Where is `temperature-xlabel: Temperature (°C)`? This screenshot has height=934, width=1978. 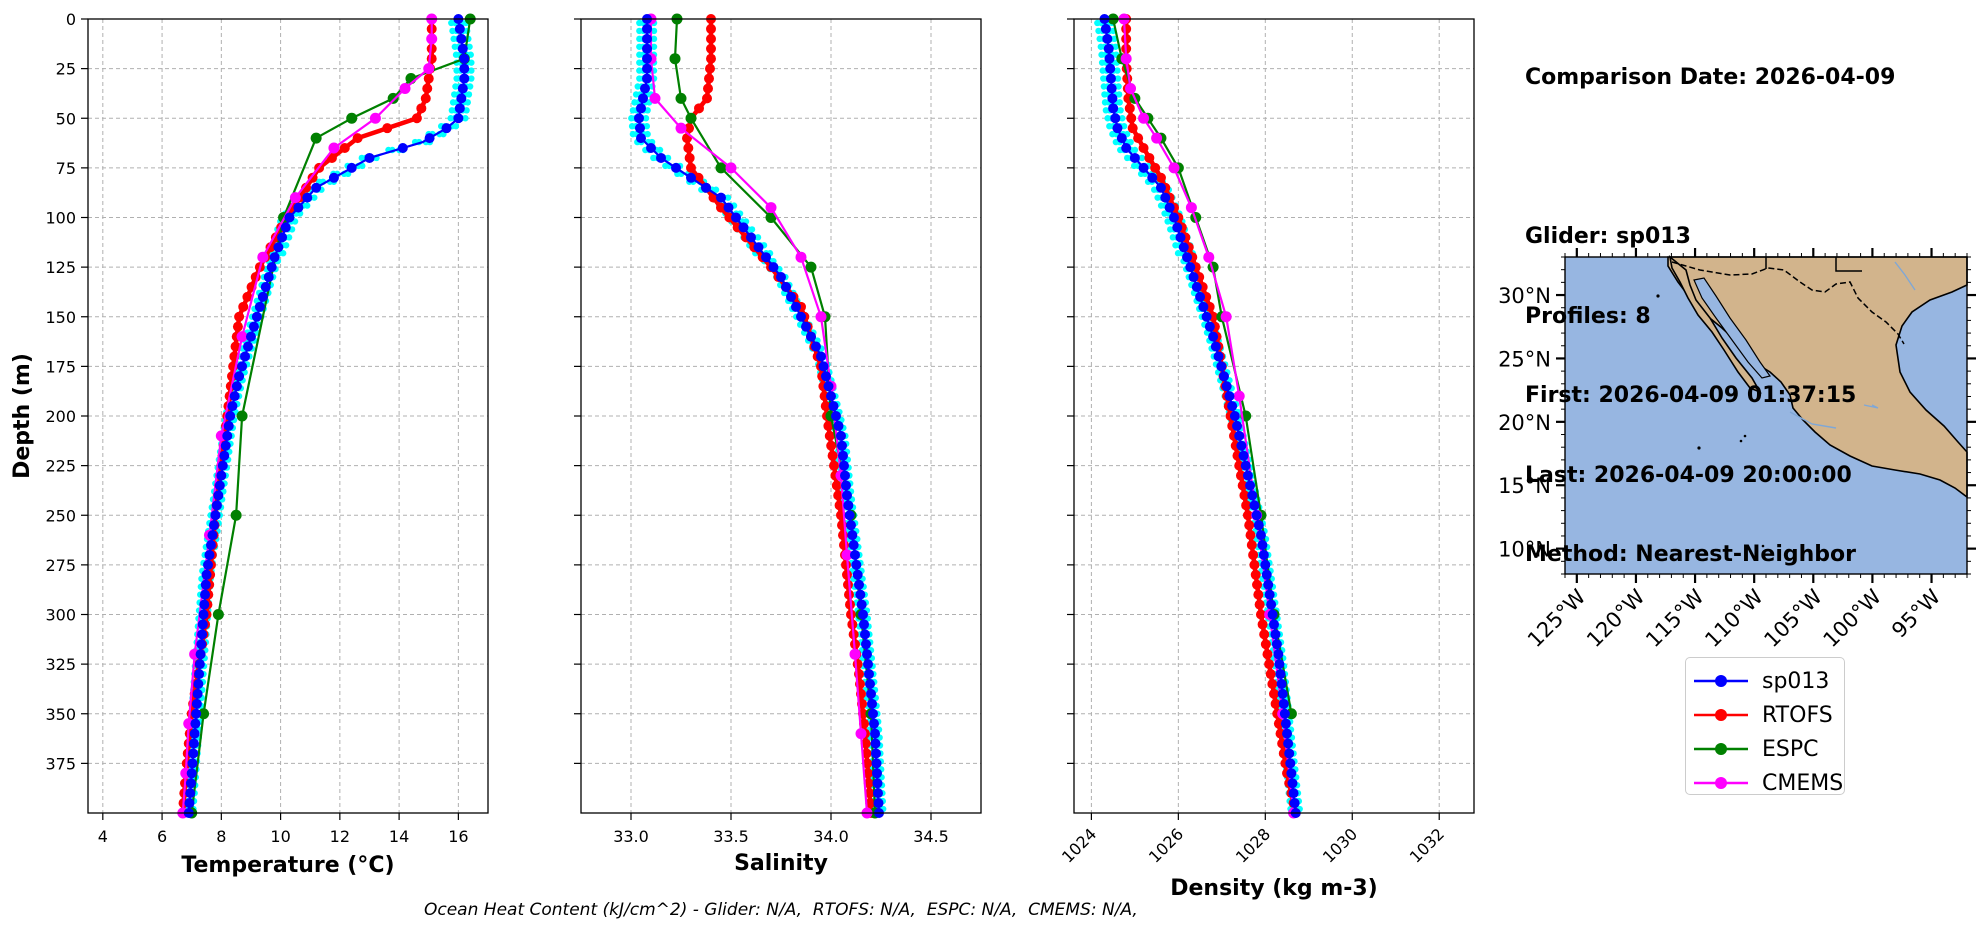 temperature-xlabel: Temperature (°C) is located at coordinates (287, 865).